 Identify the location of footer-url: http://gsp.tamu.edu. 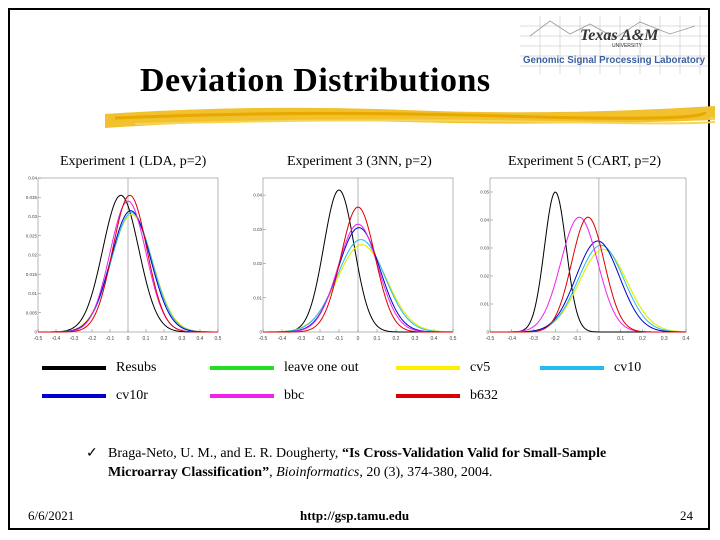
(355, 515).